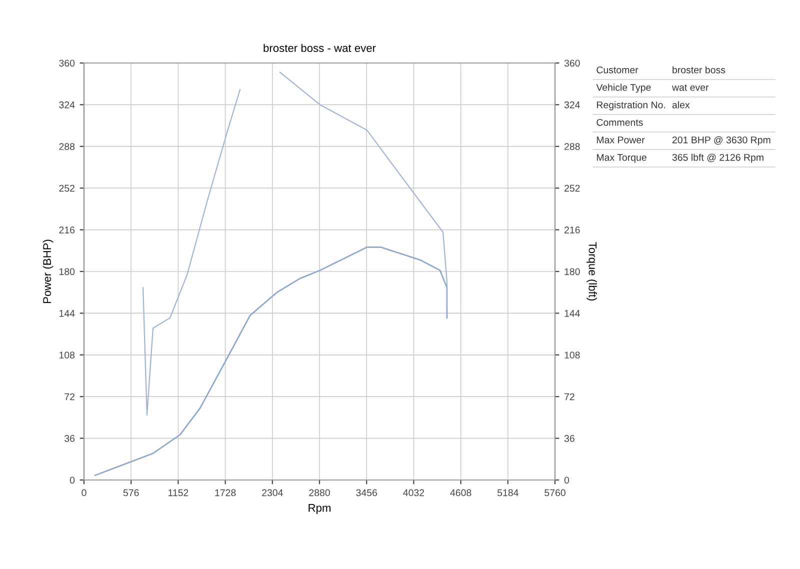 The image size is (800, 569). I want to click on text: Registration No., so click(631, 105).